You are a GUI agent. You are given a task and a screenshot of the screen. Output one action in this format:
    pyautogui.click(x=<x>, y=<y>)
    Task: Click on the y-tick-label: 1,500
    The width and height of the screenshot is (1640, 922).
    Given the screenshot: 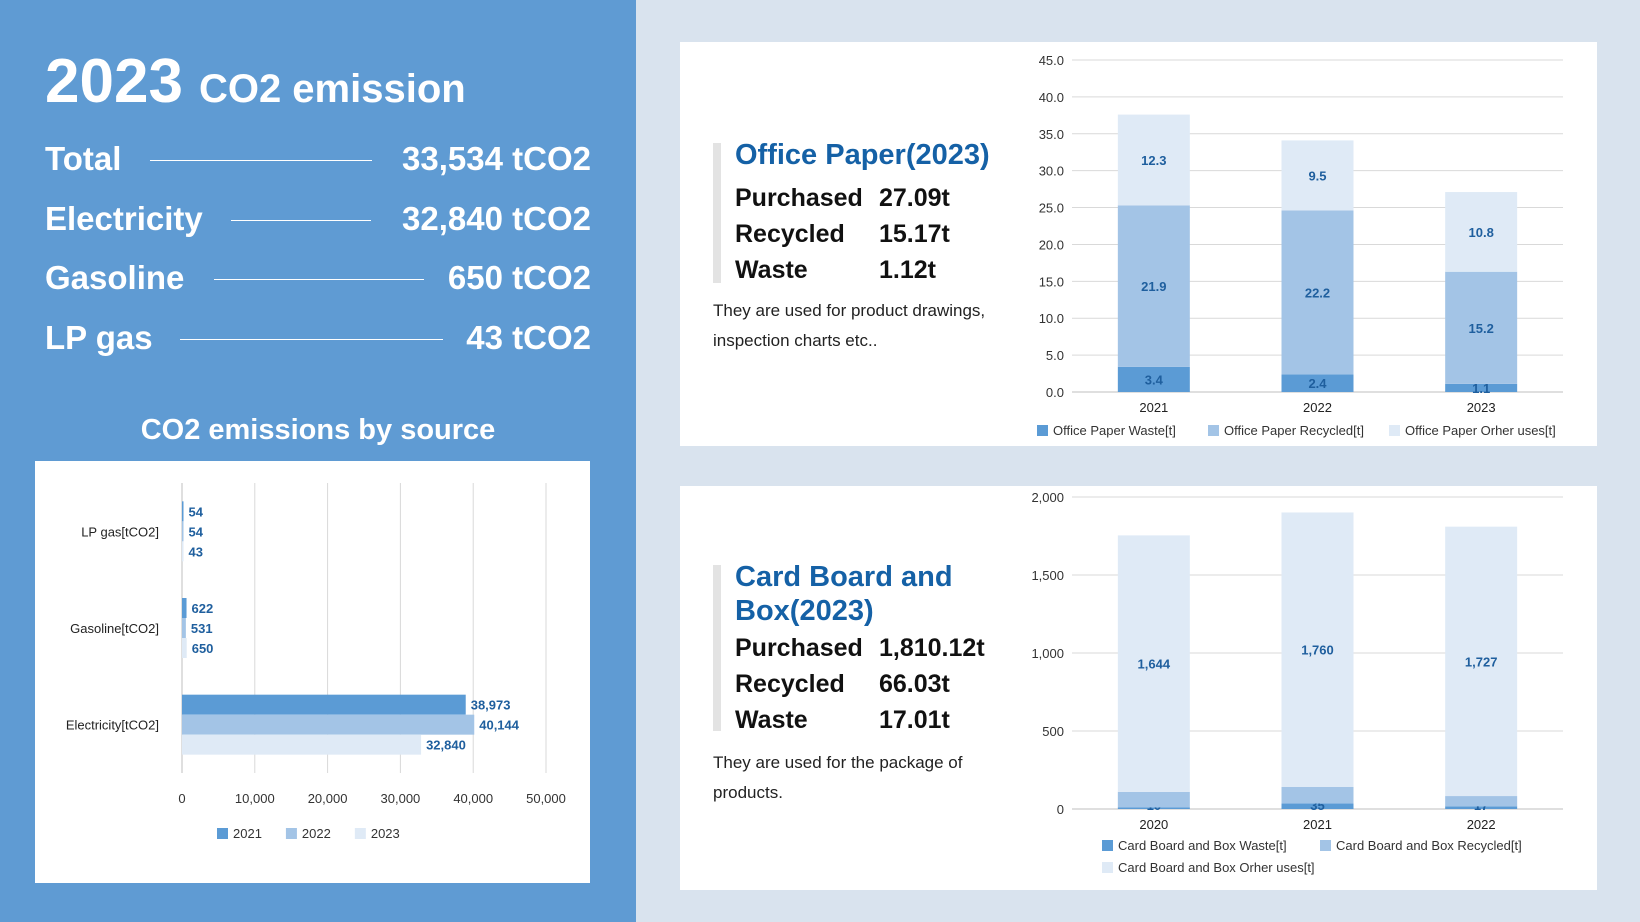 What is the action you would take?
    pyautogui.click(x=1047, y=575)
    